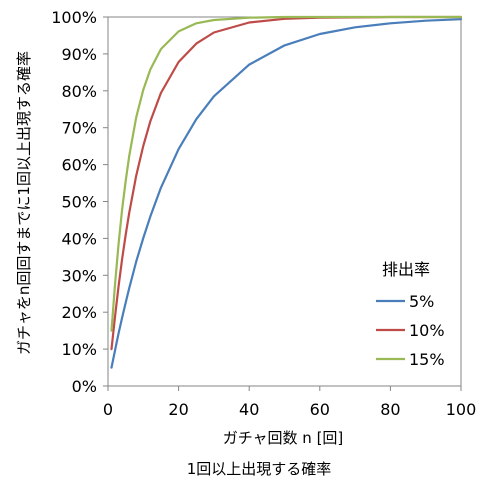 This screenshot has width=491, height=501. I want to click on y-axis-ticks: 0% 10% 20% 30% 40% 50% 60% 70% 80% 90% 100%, so click(79, 202).